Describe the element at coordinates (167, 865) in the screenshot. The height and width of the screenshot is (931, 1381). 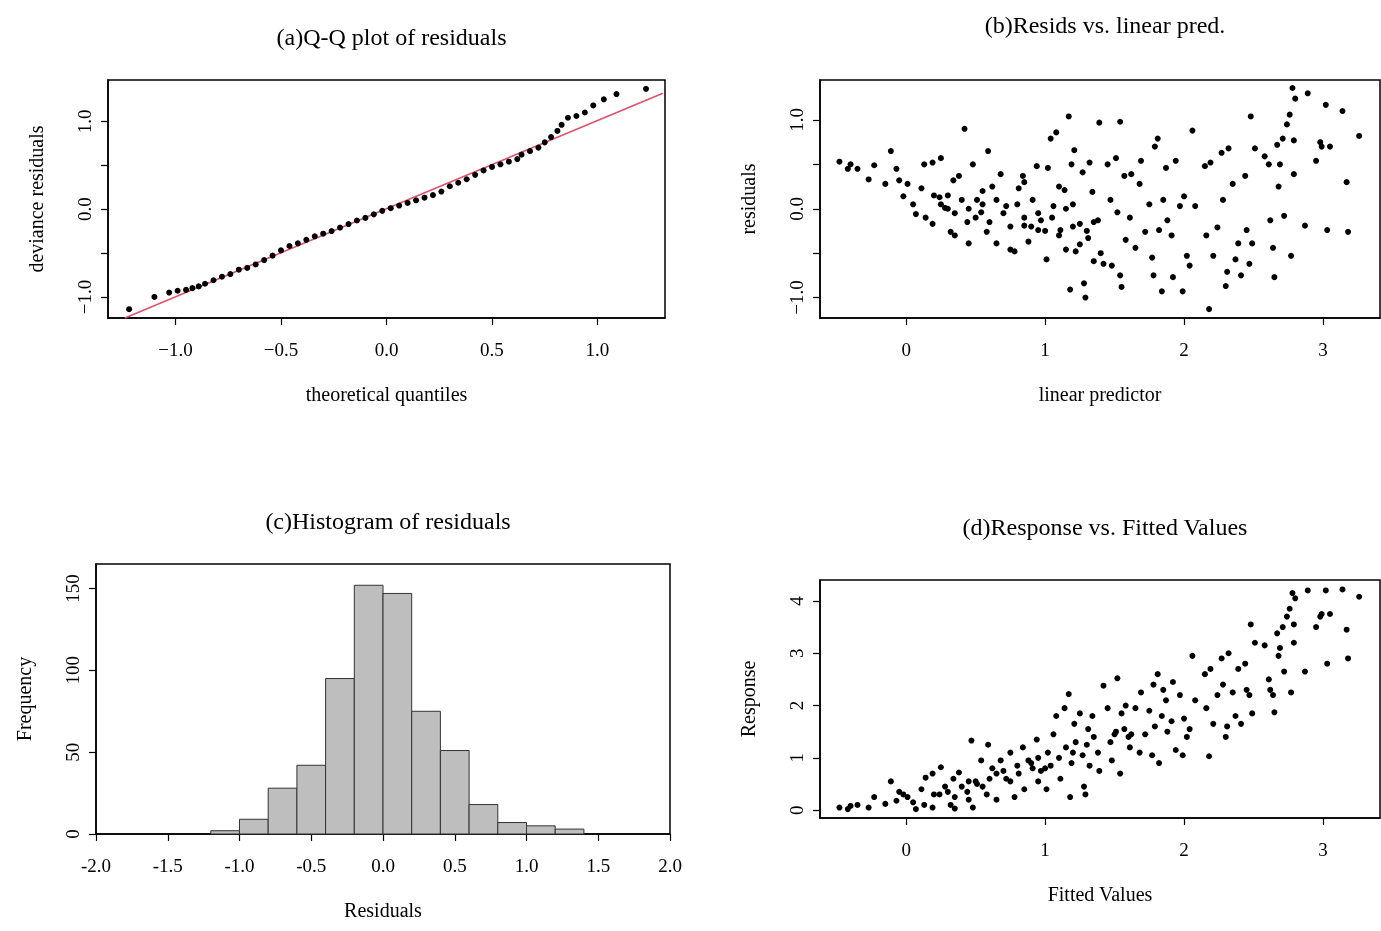
I see `x-tick-label: -1.5` at that location.